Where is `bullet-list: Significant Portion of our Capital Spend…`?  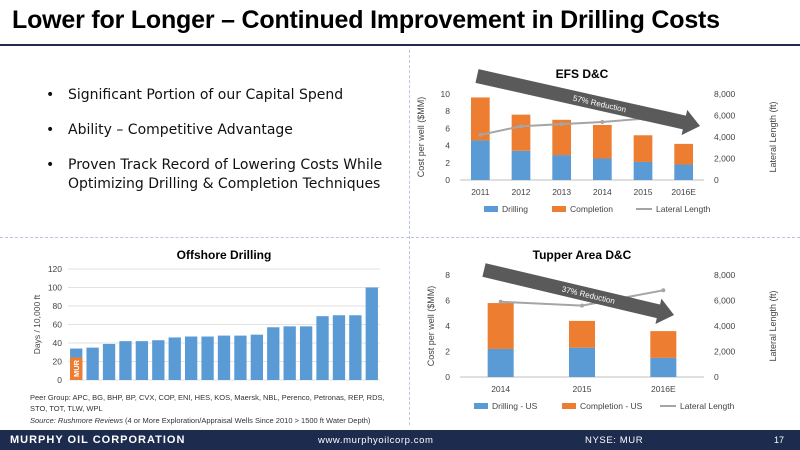
bullet-list: Significant Portion of our Capital Spend… is located at coordinates (221, 148).